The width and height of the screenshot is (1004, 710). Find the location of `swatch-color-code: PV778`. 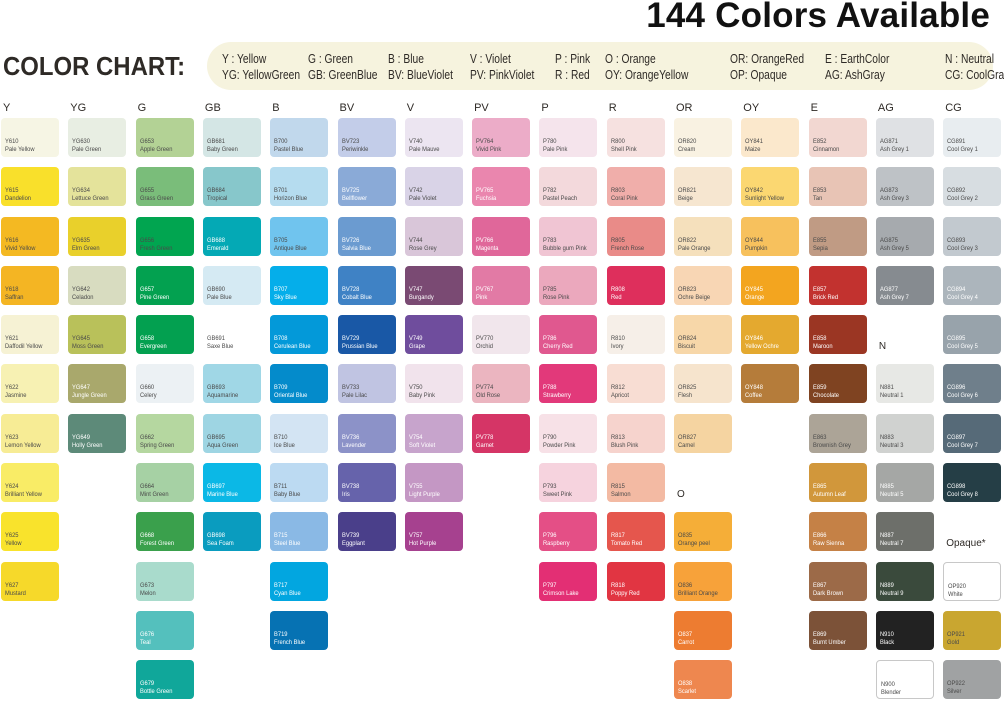

swatch-color-code: PV778 is located at coordinates (485, 437).